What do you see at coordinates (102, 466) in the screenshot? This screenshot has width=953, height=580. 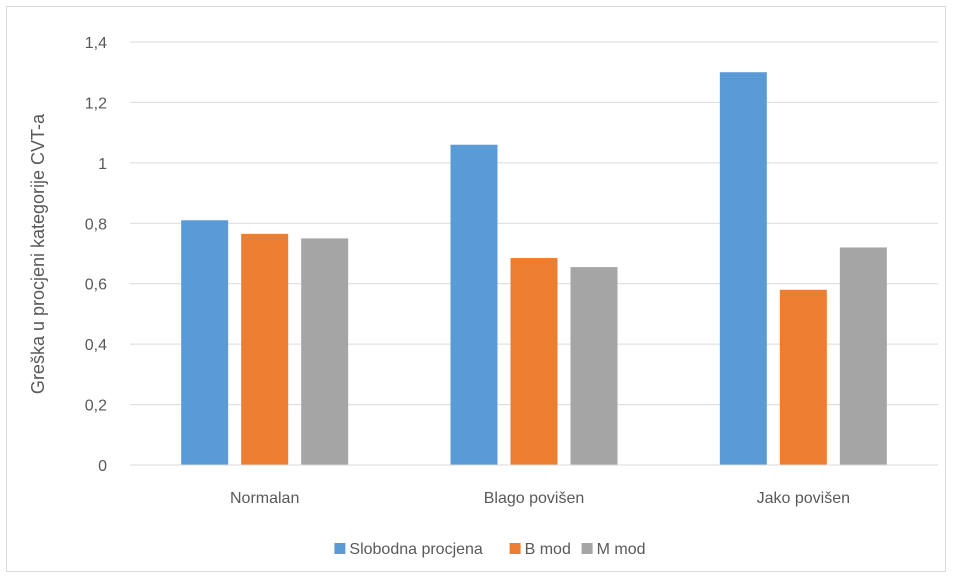 I see `y-tick-label: 0` at bounding box center [102, 466].